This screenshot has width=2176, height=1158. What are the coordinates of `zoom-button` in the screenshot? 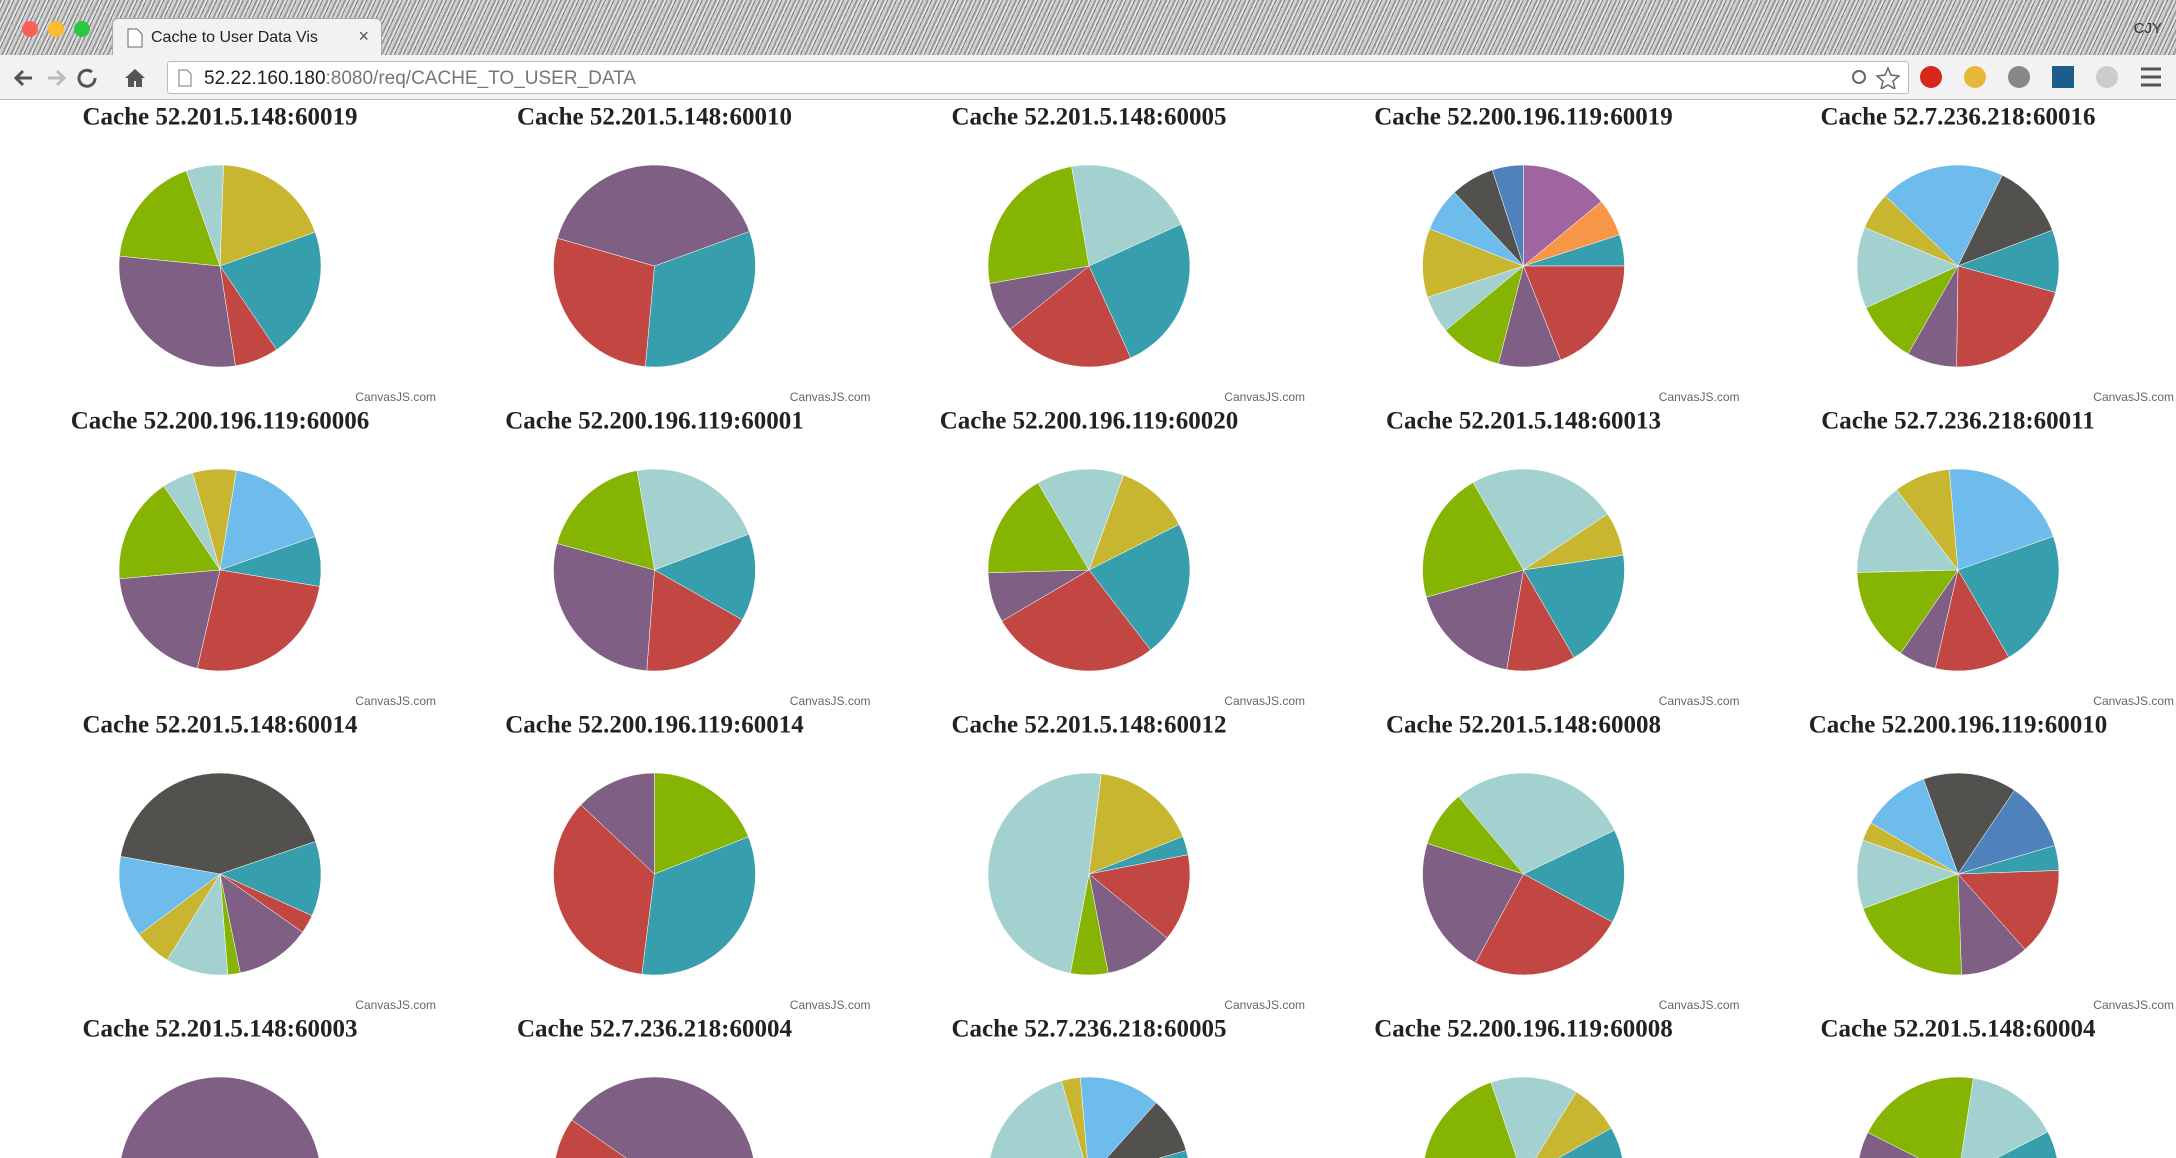 It's located at (82, 29).